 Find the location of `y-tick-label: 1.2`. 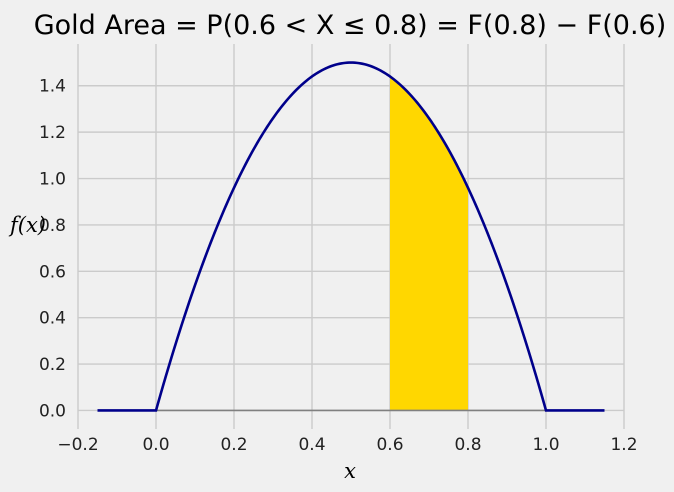

y-tick-label: 1.2 is located at coordinates (52, 133).